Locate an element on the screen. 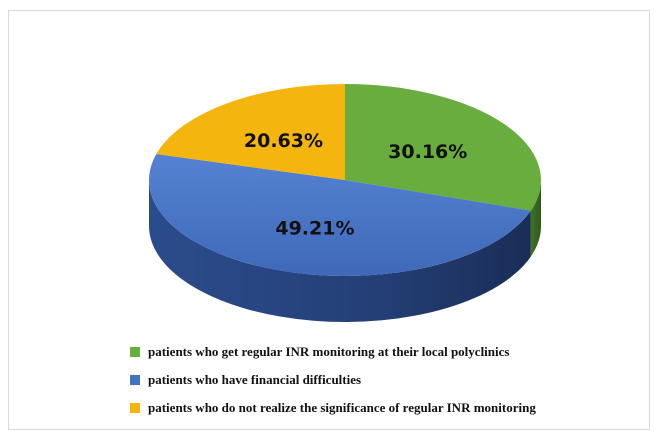  pie-labels: 30.16% 49.21% 20.63% is located at coordinates (355, 184).